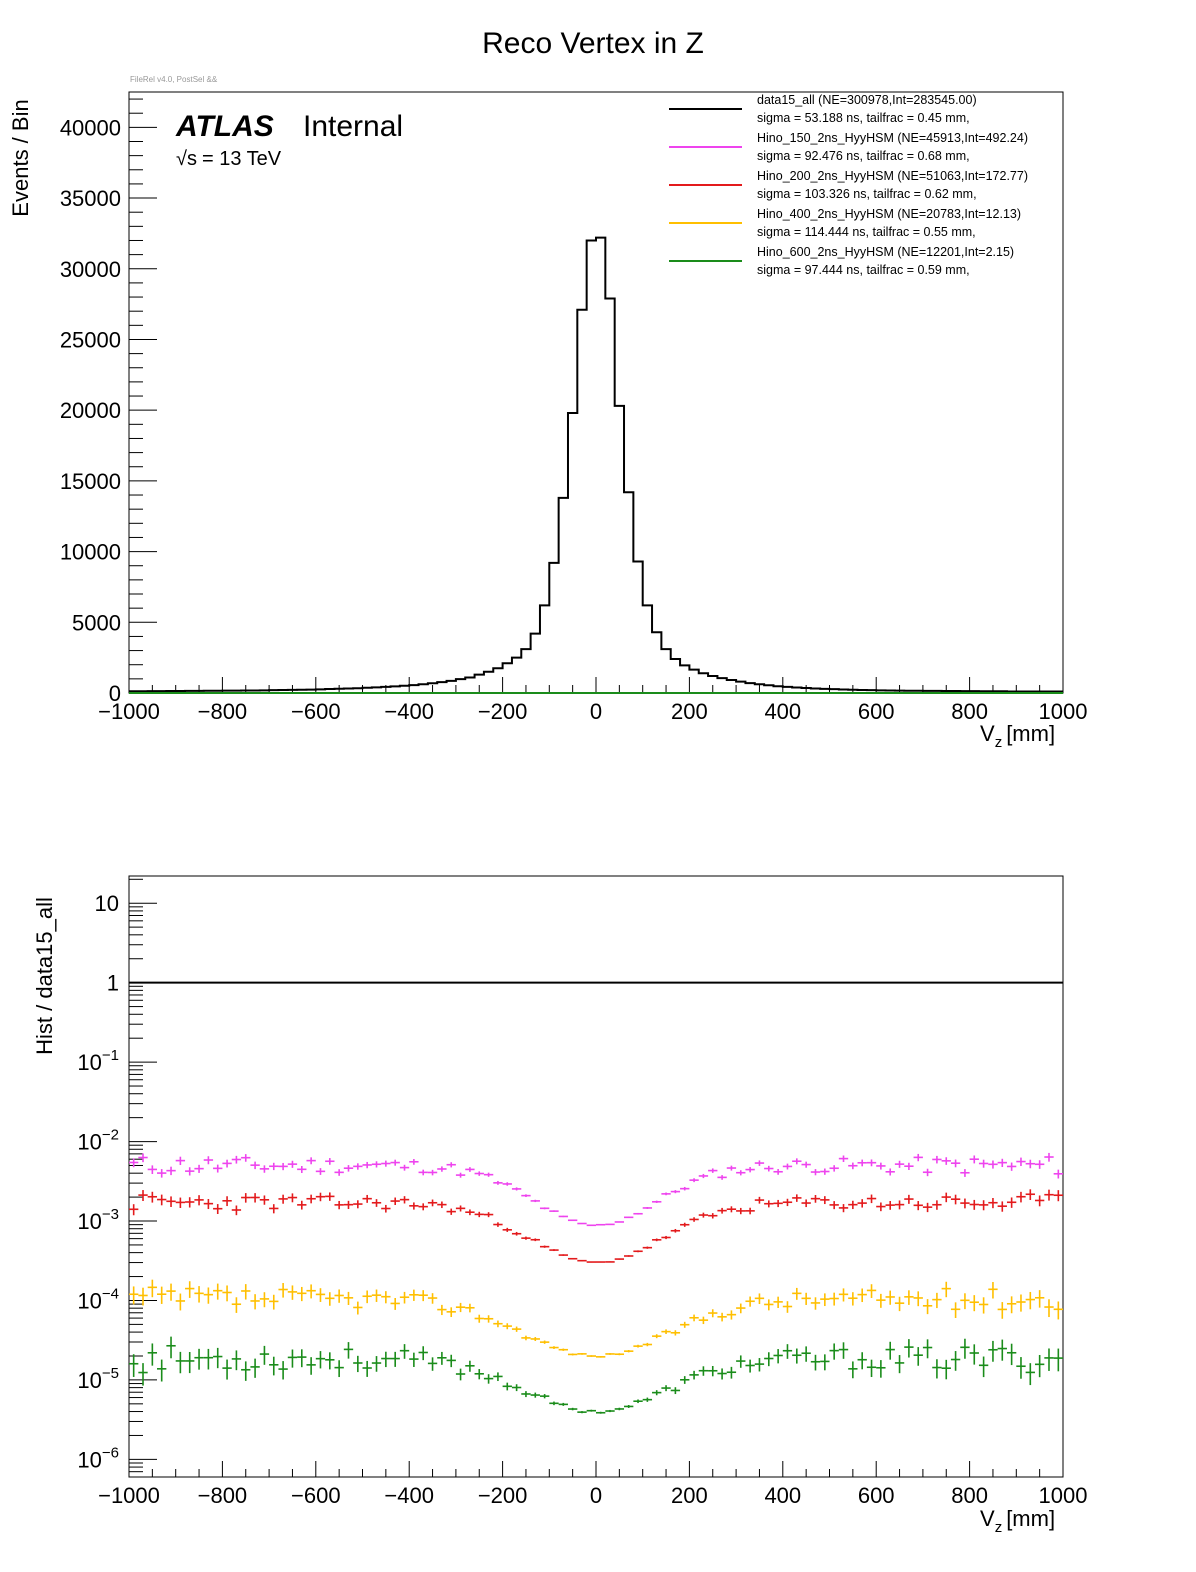 The width and height of the screenshot is (1196, 1572). I want to click on top-y-tick-label: 5000, so click(96, 622).